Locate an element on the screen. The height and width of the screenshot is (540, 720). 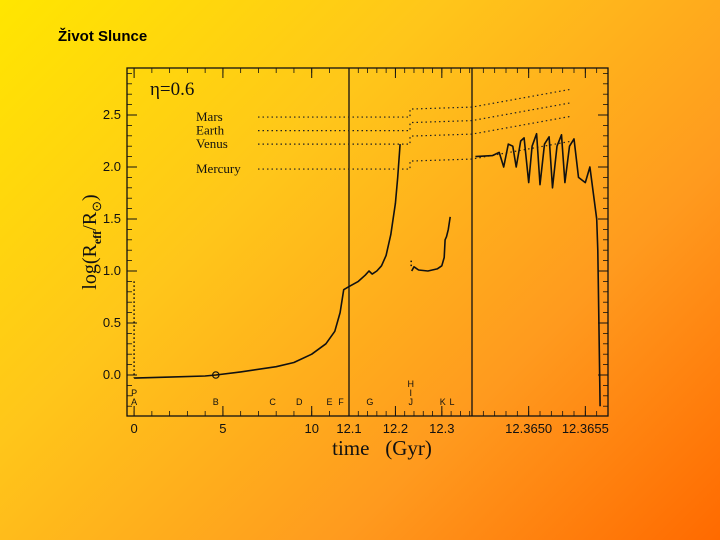
y-tick-label: 2.5 is located at coordinates (112, 114).